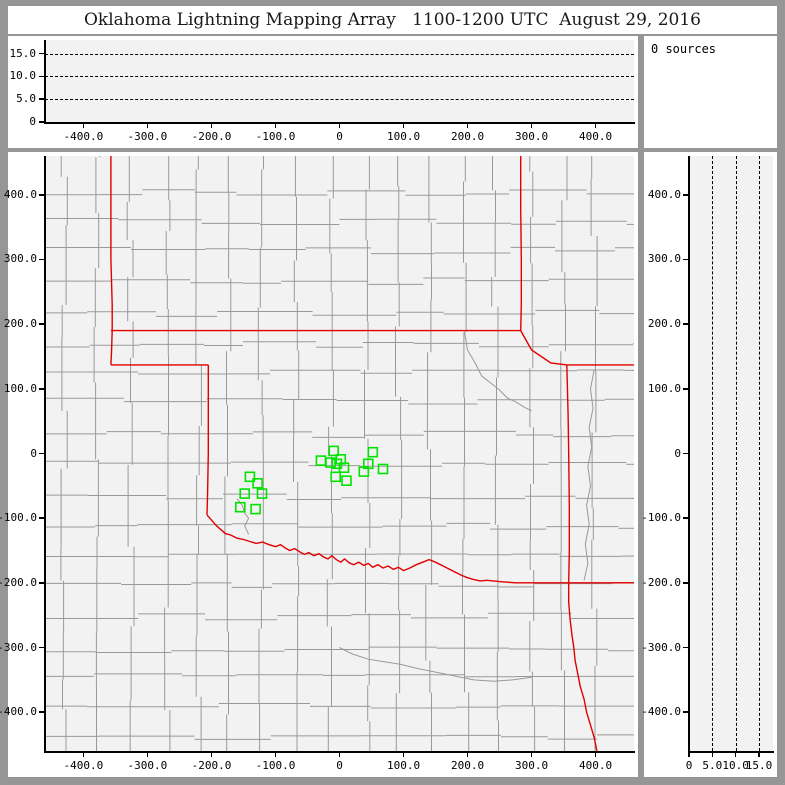 The width and height of the screenshot is (785, 785). What do you see at coordinates (664, 259) in the screenshot?
I see `height-profile-y-tick-label: 300.0` at bounding box center [664, 259].